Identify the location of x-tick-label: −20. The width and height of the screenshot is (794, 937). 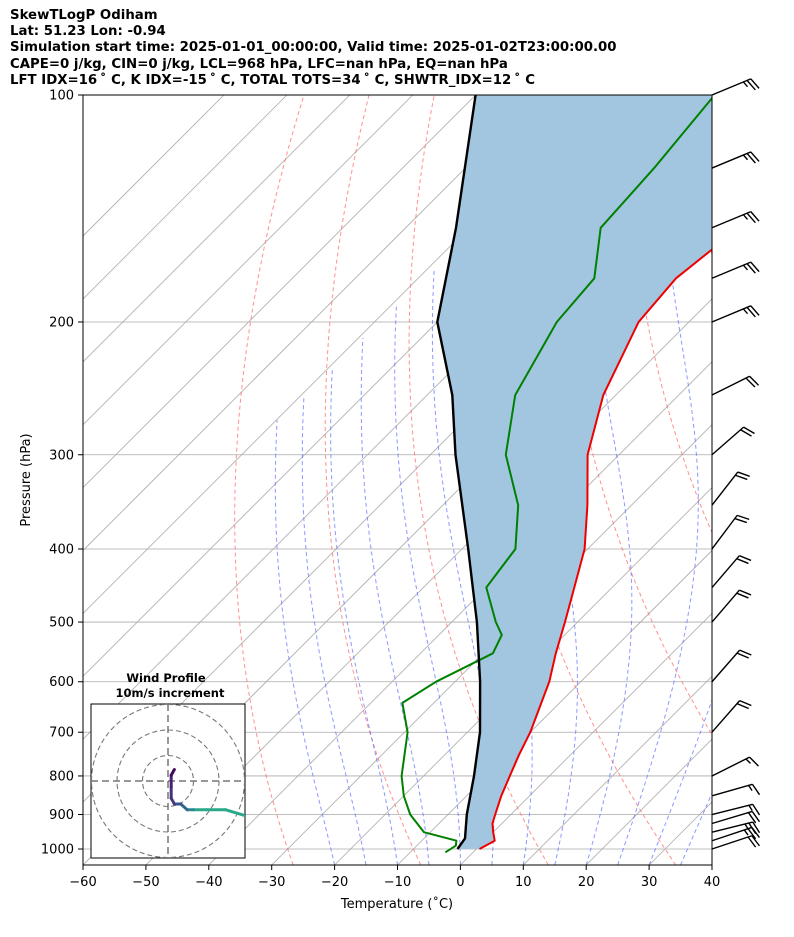
(334, 882).